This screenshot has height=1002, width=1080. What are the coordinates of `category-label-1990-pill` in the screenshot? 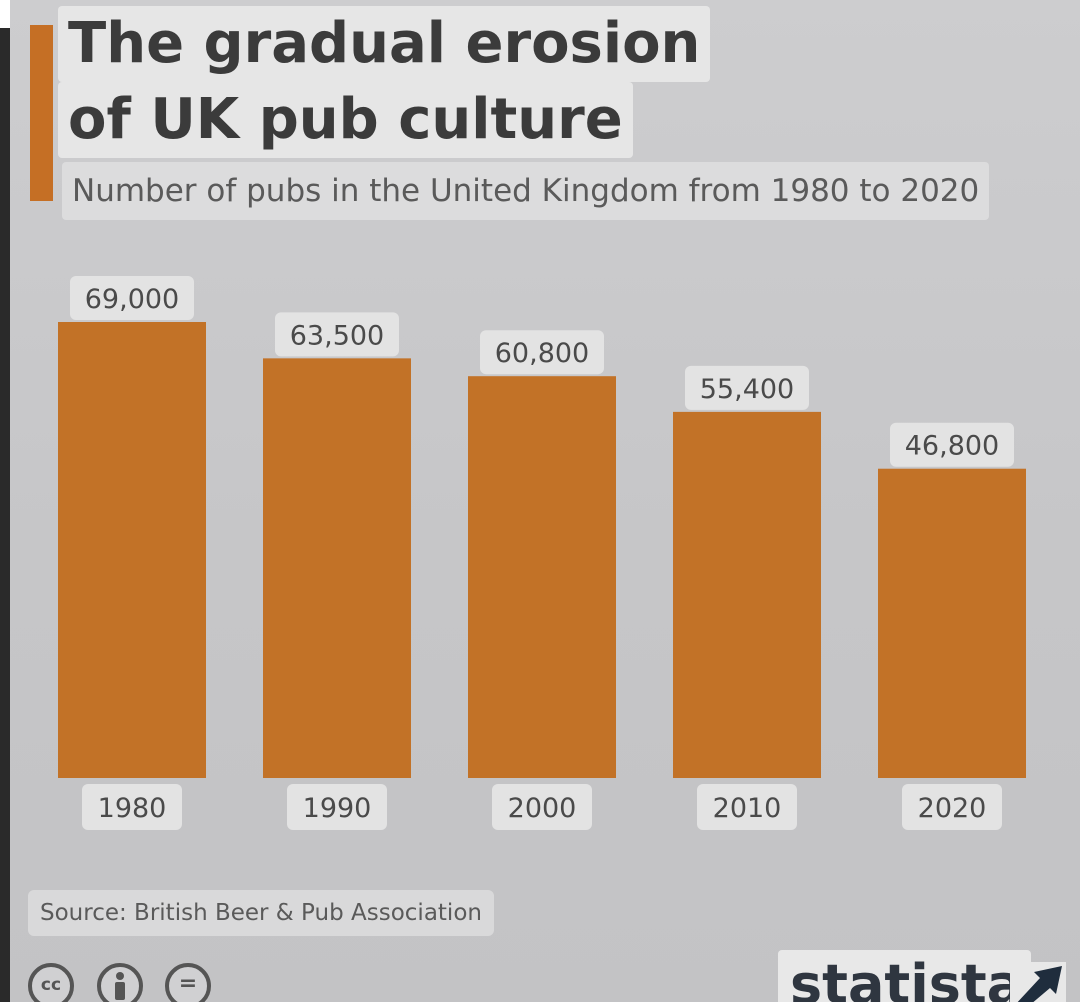 It's located at (337, 807).